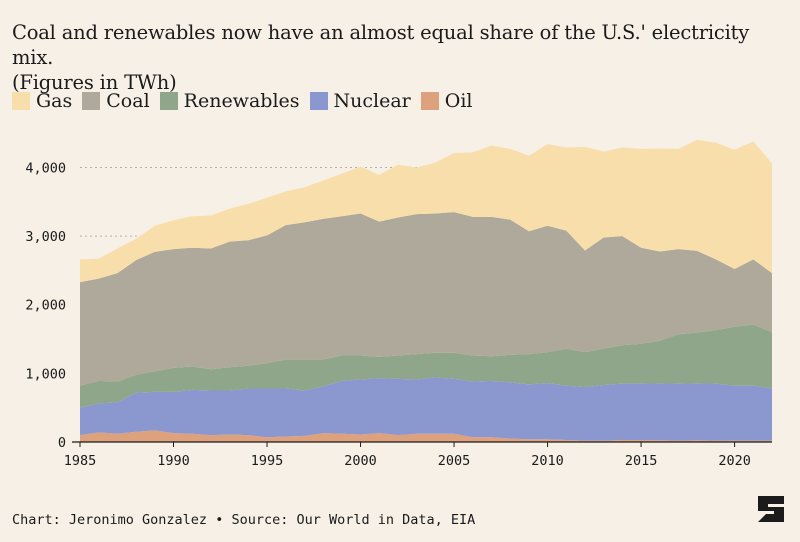 This screenshot has width=800, height=542. Describe the element at coordinates (547, 461) in the screenshot. I see `x-tick-label-2010: 2010` at that location.